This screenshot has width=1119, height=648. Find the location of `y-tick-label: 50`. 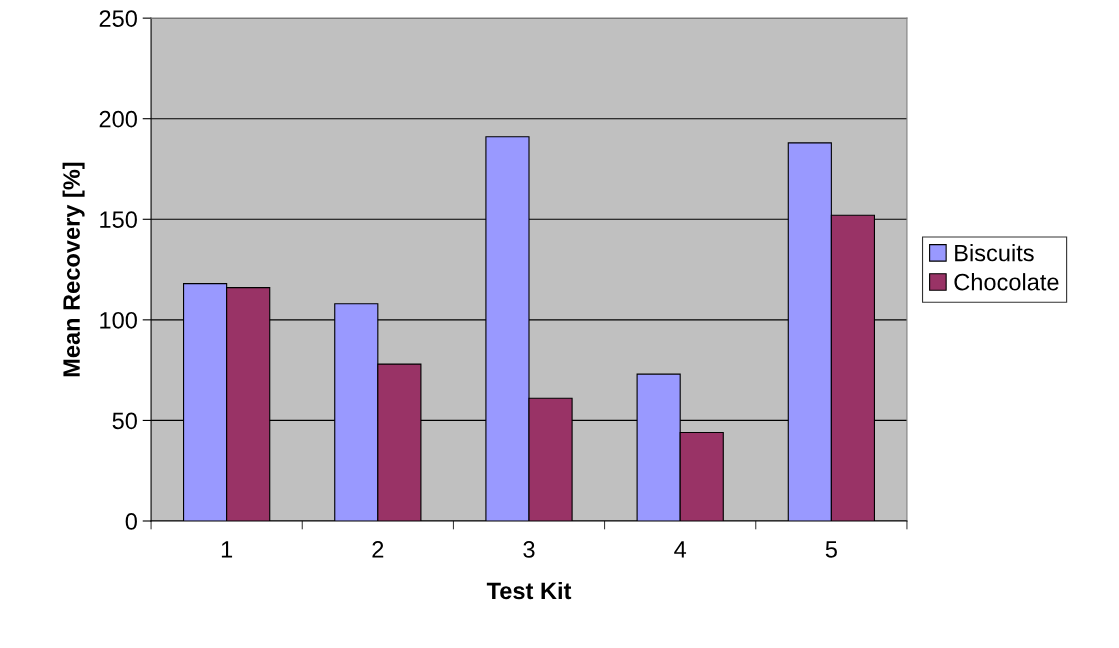

y-tick-label: 50 is located at coordinates (124, 421).